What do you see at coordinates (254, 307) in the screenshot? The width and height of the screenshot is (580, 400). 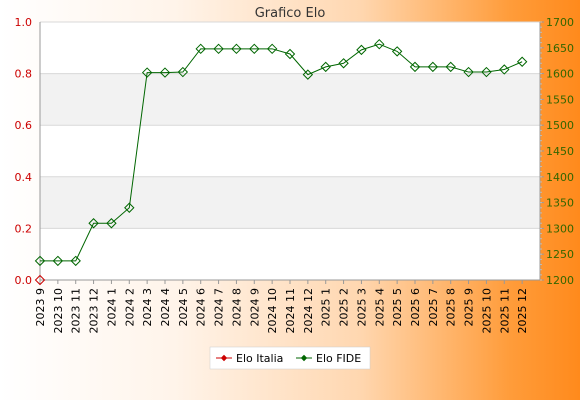 I see `x-tick-label: 2024 9` at bounding box center [254, 307].